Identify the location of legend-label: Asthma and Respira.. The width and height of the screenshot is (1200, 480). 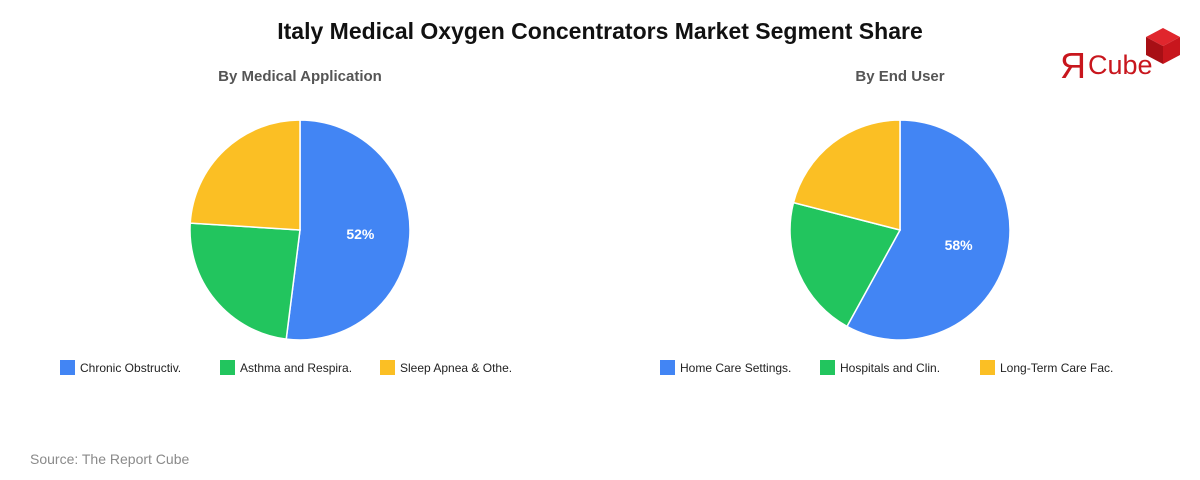
(296, 367).